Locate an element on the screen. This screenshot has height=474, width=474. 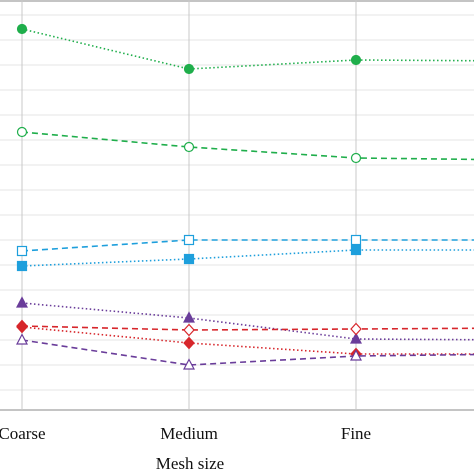
x-tick-label: Coarse is located at coordinates (23, 433).